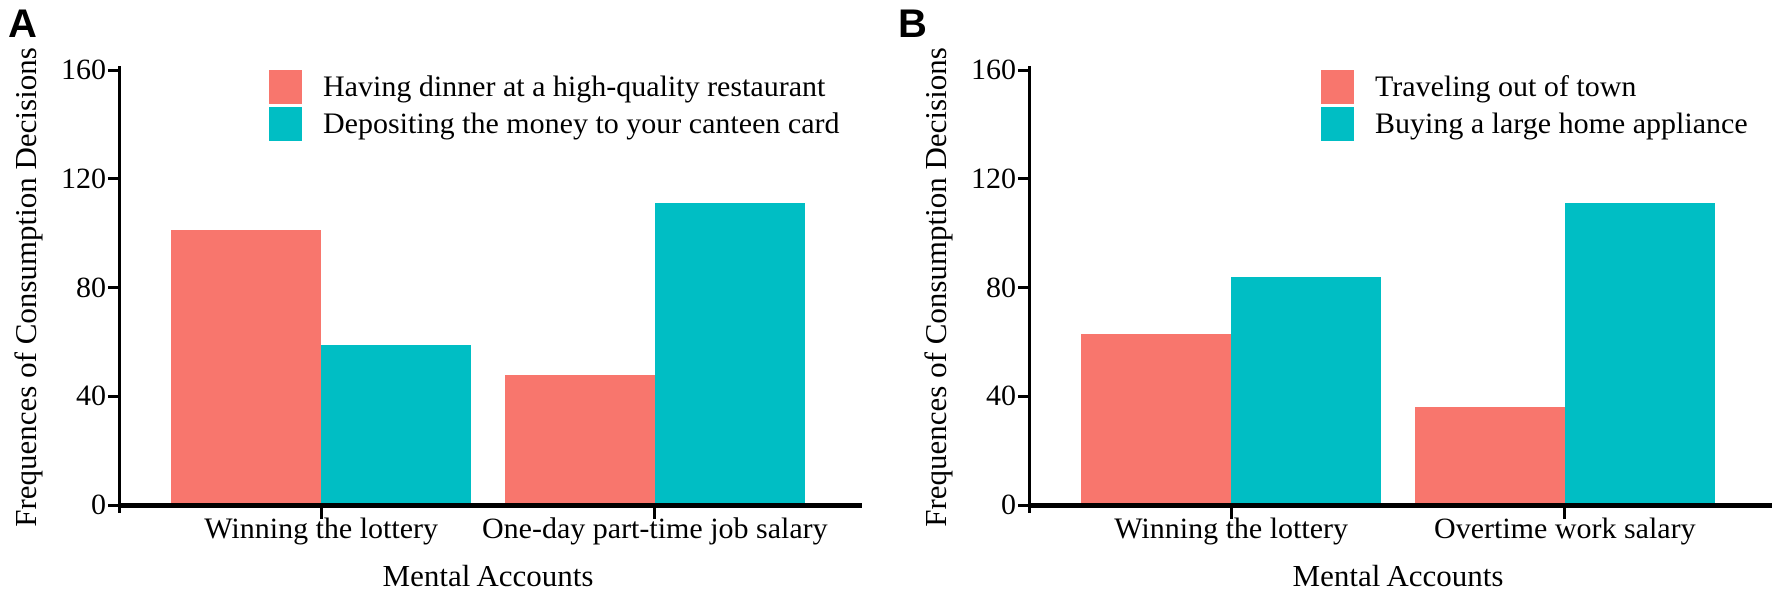 The image size is (1772, 603). What do you see at coordinates (22, 24) in the screenshot?
I see `panel-a-letter: A` at bounding box center [22, 24].